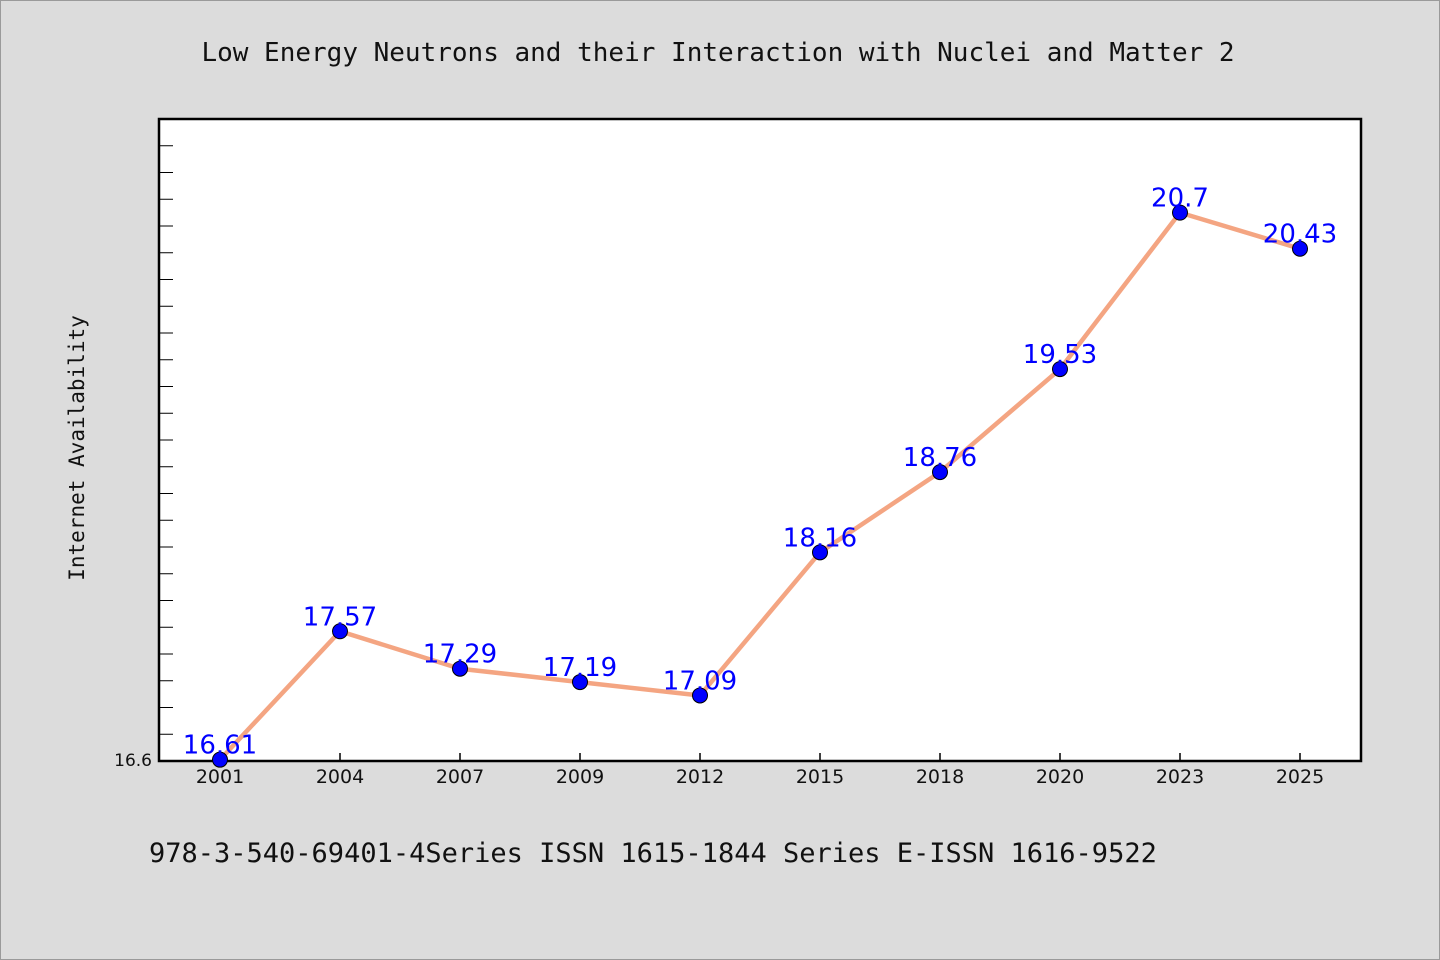 Image resolution: width=1440 pixels, height=960 pixels. I want to click on data-label: 17.09, so click(700, 681).